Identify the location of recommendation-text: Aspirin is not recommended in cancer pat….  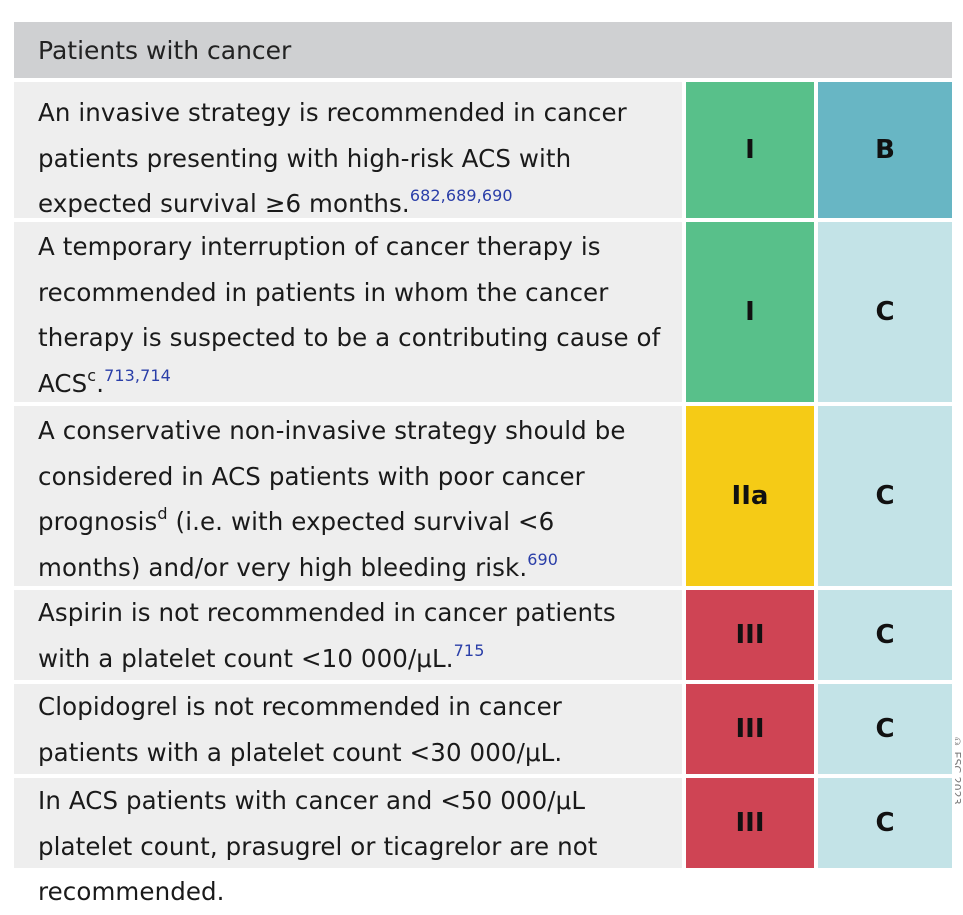
(327, 635).